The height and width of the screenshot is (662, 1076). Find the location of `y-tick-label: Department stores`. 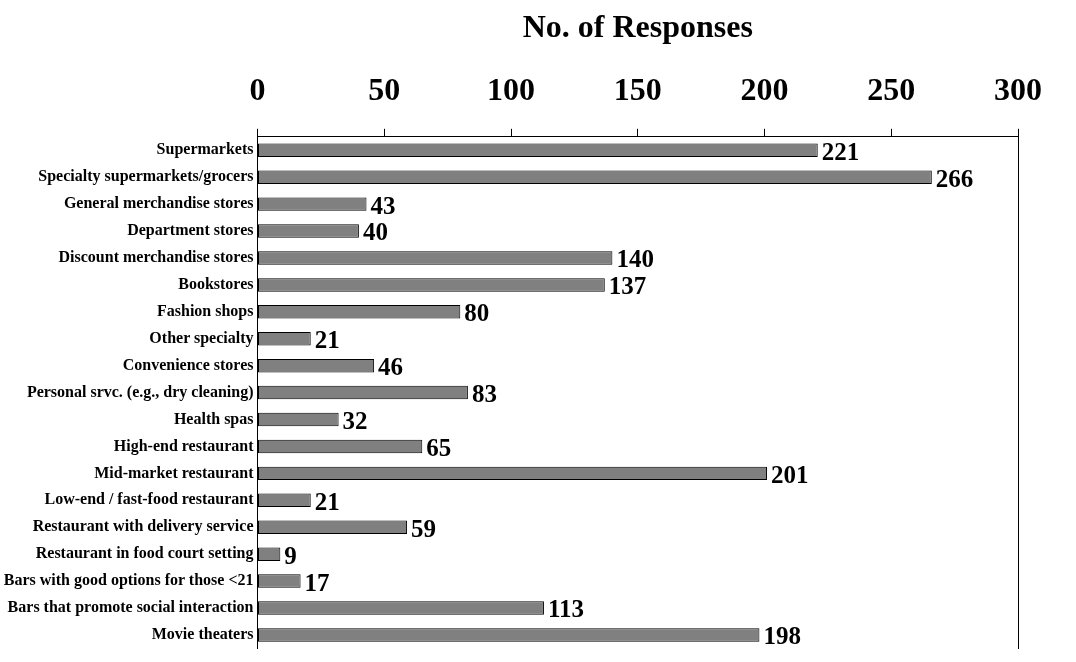

y-tick-label: Department stores is located at coordinates (190, 230).